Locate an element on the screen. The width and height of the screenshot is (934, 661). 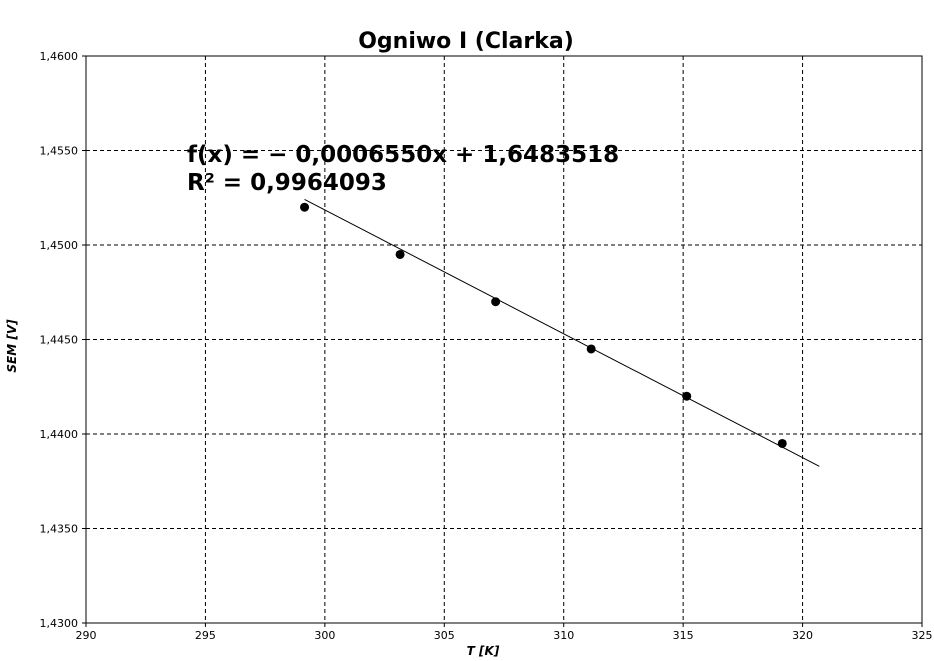
x-tick-label: 295 is located at coordinates (205, 635).